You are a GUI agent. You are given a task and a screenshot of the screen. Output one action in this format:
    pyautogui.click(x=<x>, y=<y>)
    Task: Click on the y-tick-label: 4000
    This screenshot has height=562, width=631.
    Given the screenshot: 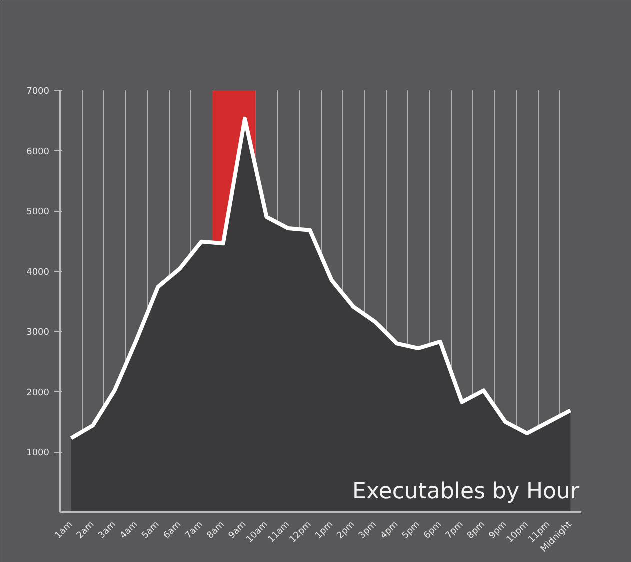 What is the action you would take?
    pyautogui.click(x=38, y=273)
    